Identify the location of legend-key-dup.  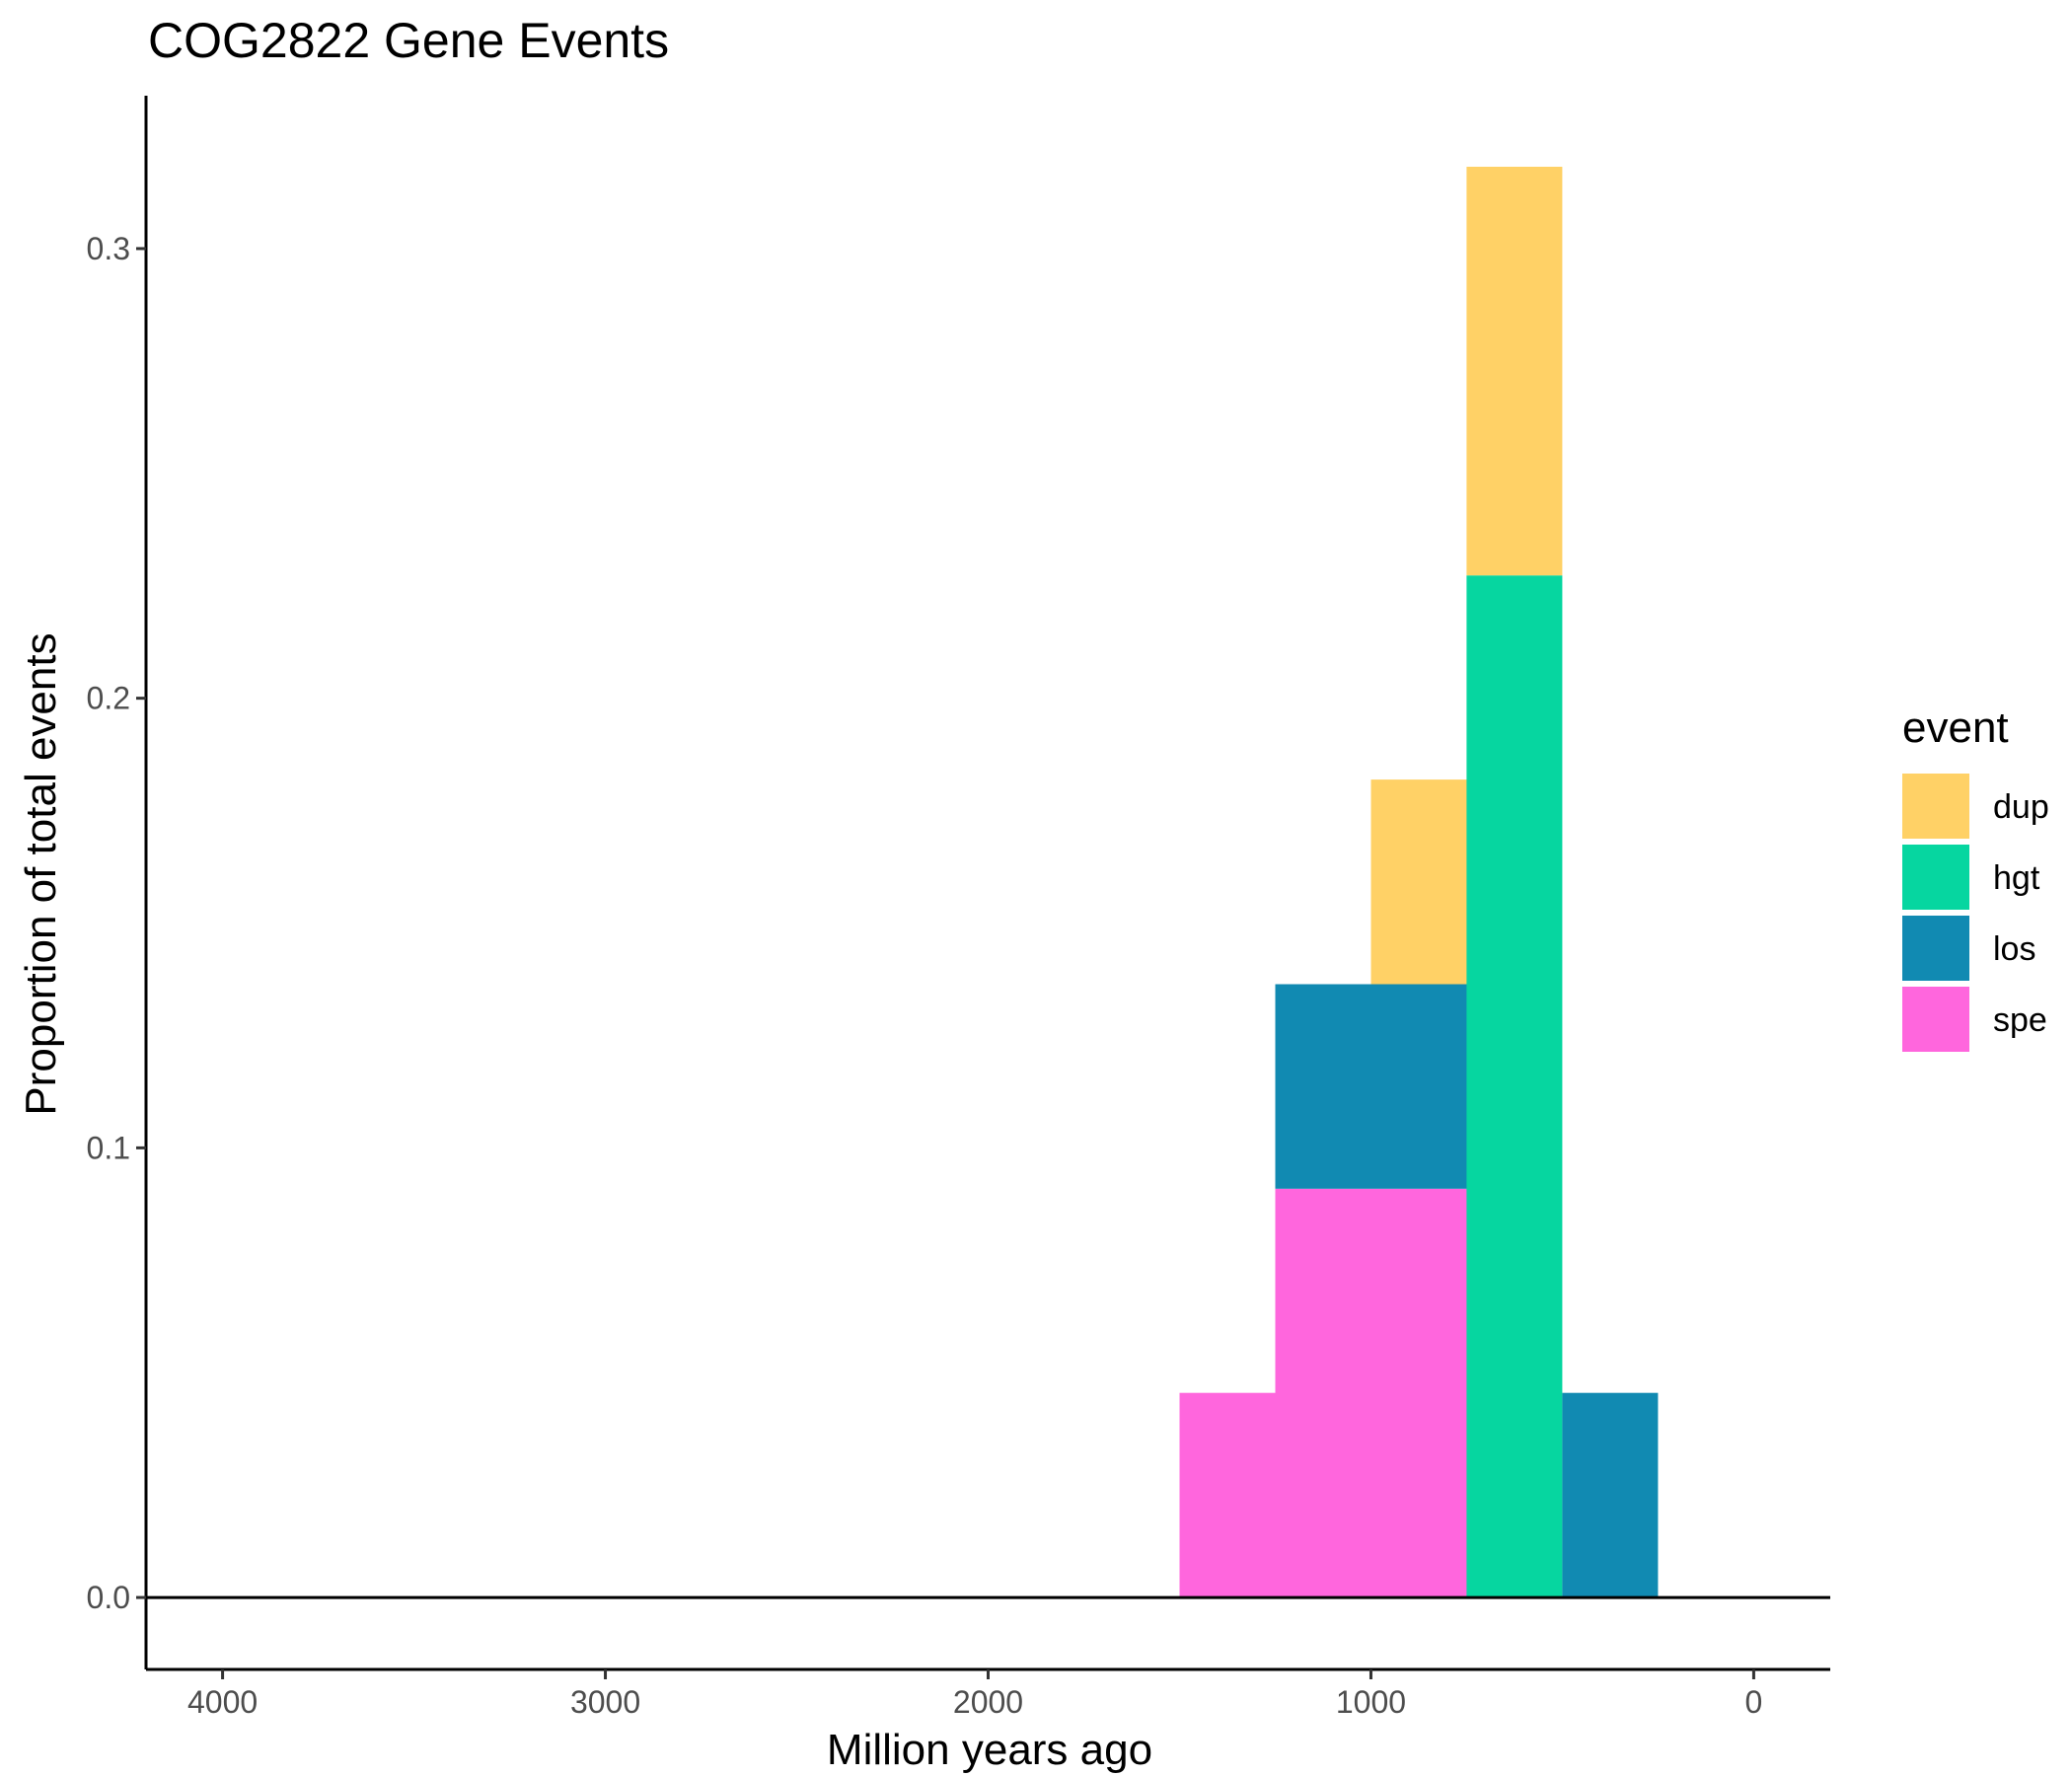
(1936, 807).